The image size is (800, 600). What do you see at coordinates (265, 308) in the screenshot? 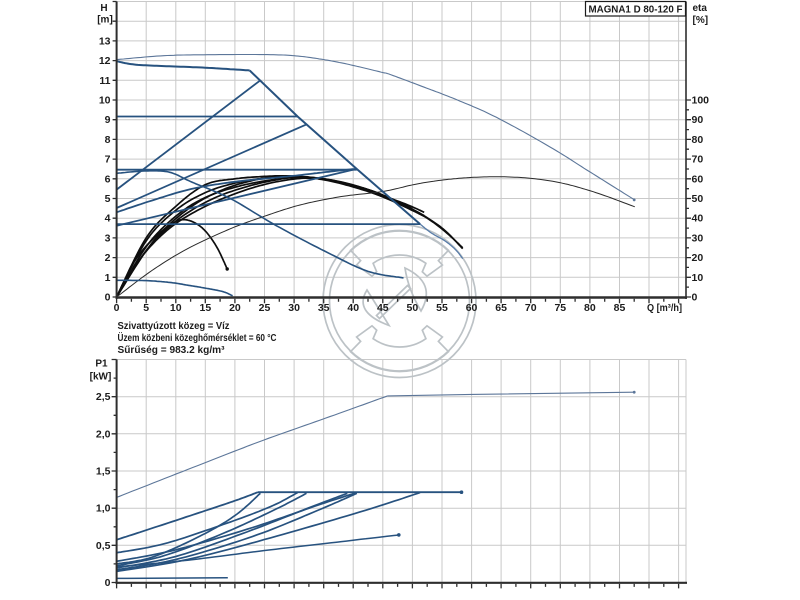
I see `svg-text: 25` at bounding box center [265, 308].